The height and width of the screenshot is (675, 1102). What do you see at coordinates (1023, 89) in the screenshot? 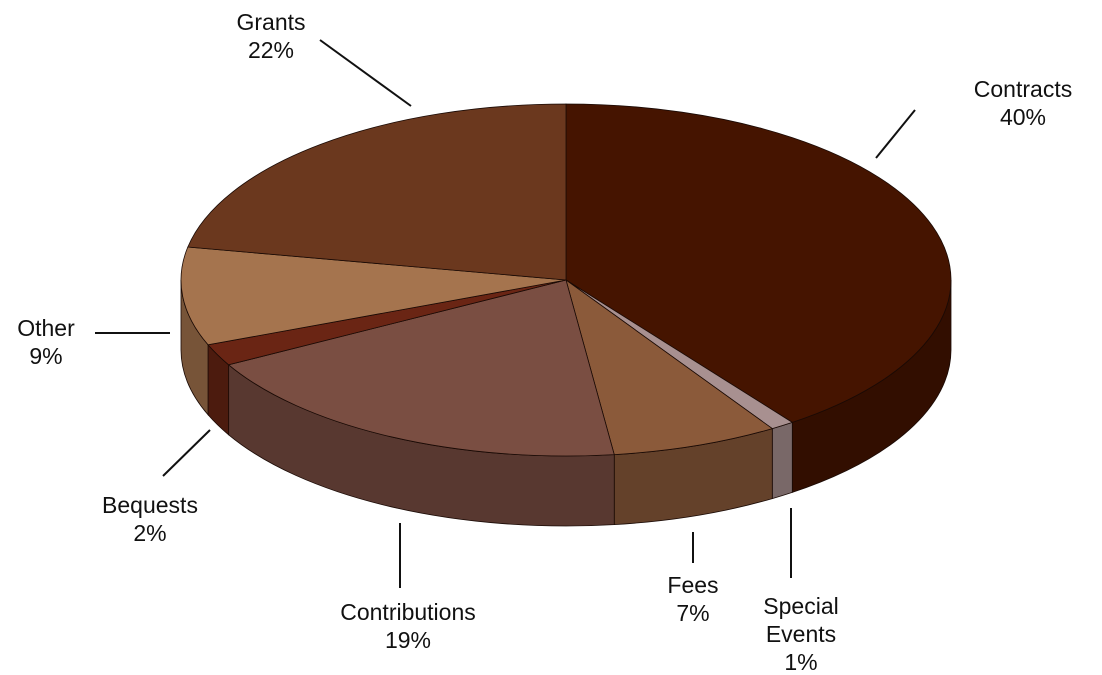
I see `slice-name: Contracts` at bounding box center [1023, 89].